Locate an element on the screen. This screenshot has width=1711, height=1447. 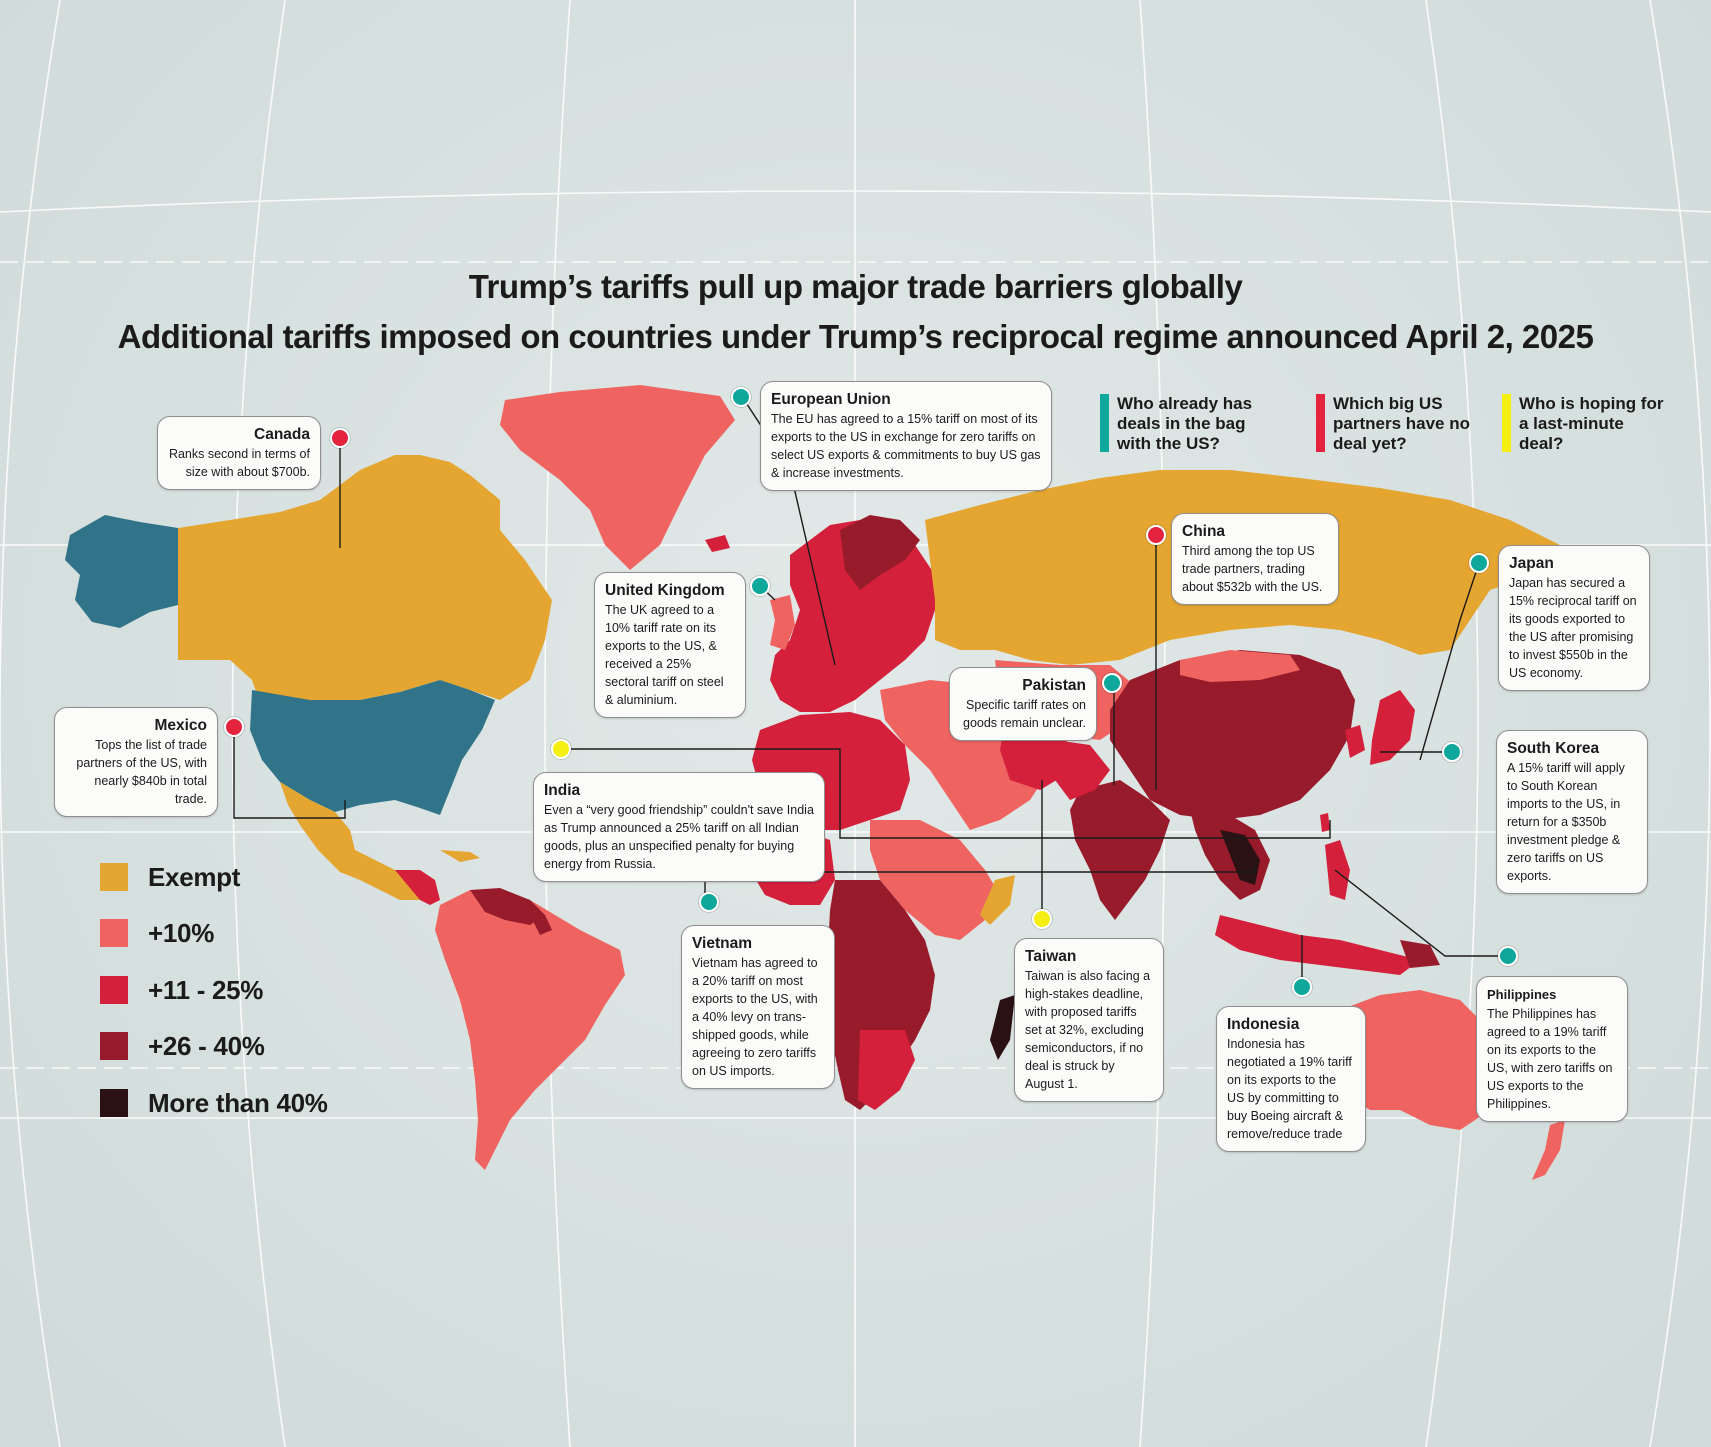
east-africa is located at coordinates (935, 880).